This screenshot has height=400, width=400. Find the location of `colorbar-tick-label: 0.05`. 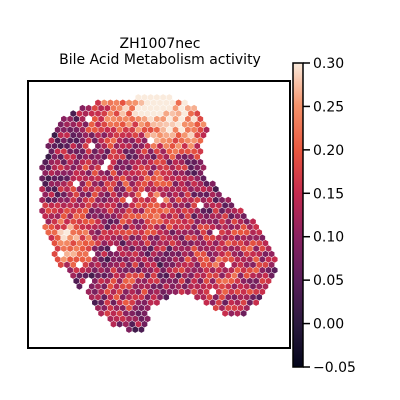

colorbar-tick-label: 0.05 is located at coordinates (328, 281).